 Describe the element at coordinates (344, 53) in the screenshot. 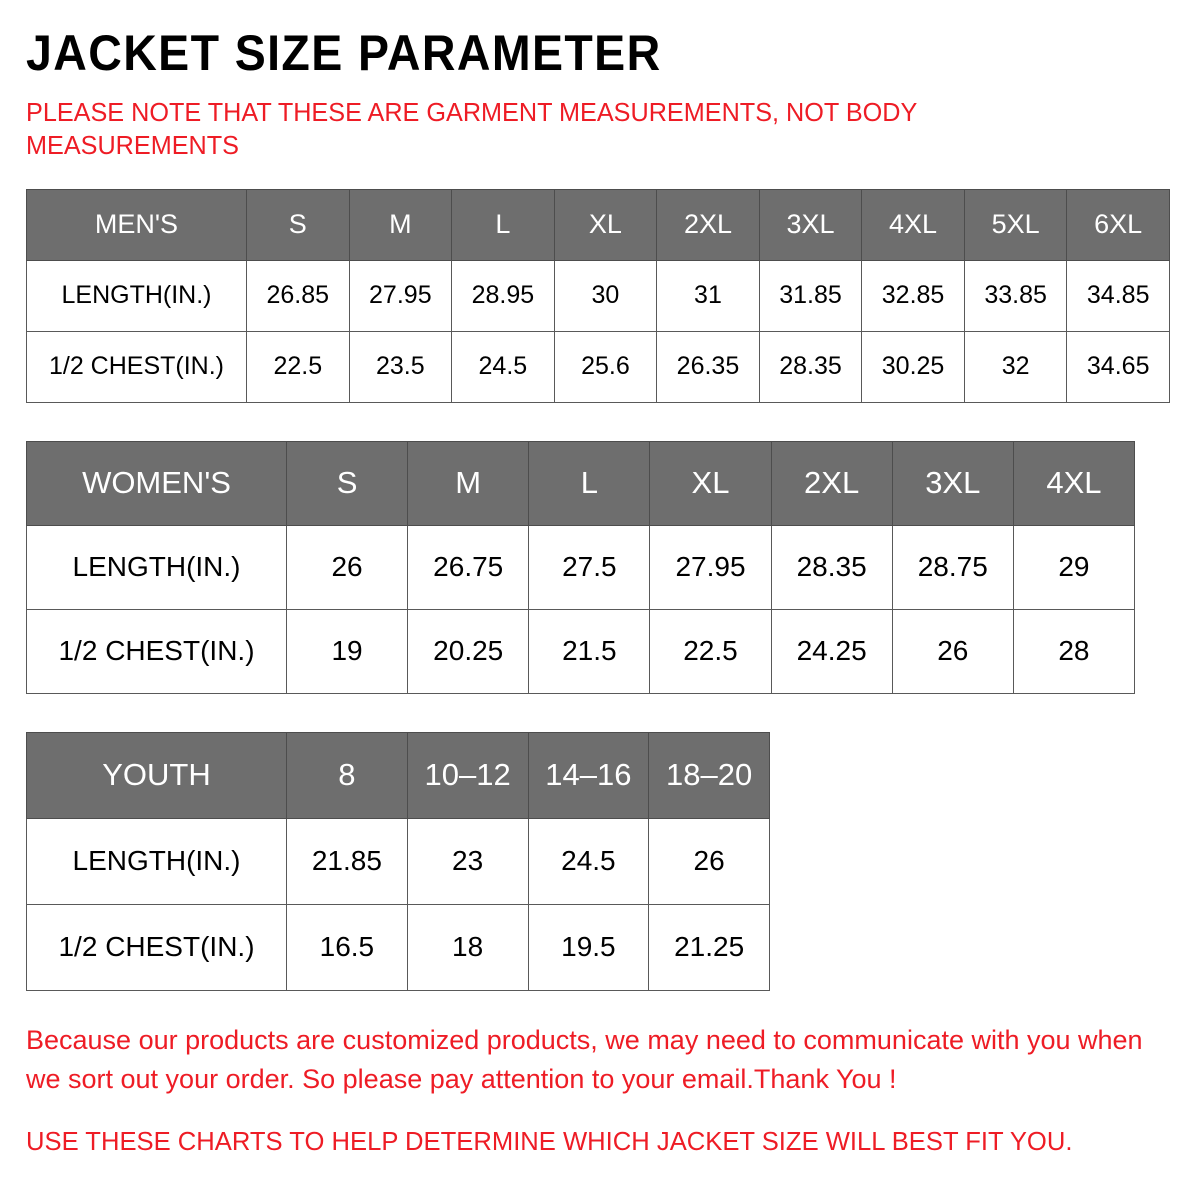

I see `page-title: JACKET SIZE PARAMETER` at that location.